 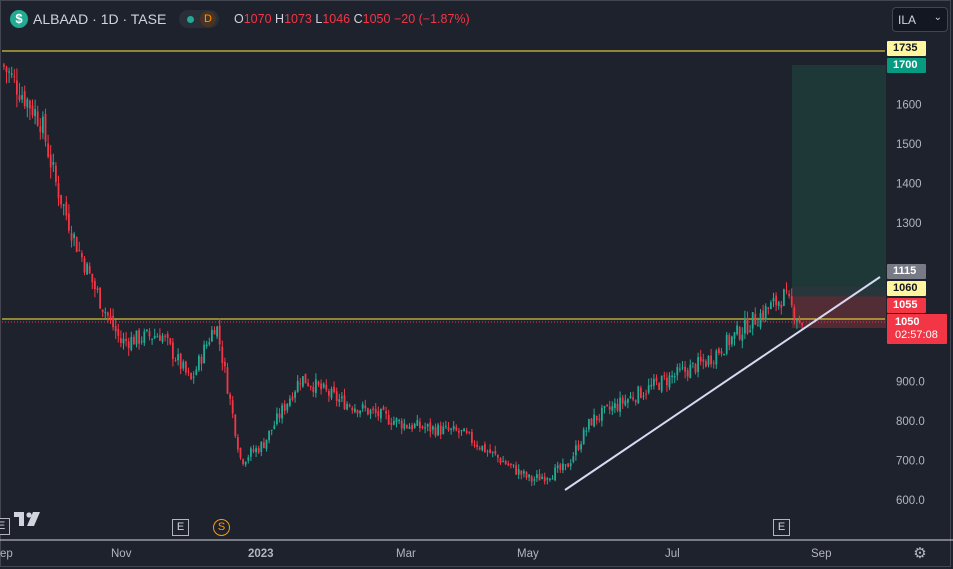 I want to click on price-tag-horizontal-line: 1735, so click(x=906, y=48).